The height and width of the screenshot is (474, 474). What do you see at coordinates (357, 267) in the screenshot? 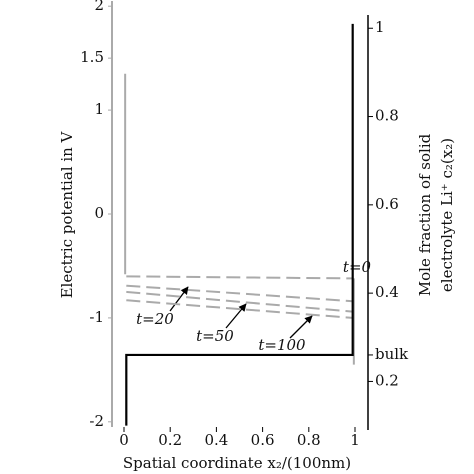
I see `series-label: t=0` at bounding box center [357, 267].